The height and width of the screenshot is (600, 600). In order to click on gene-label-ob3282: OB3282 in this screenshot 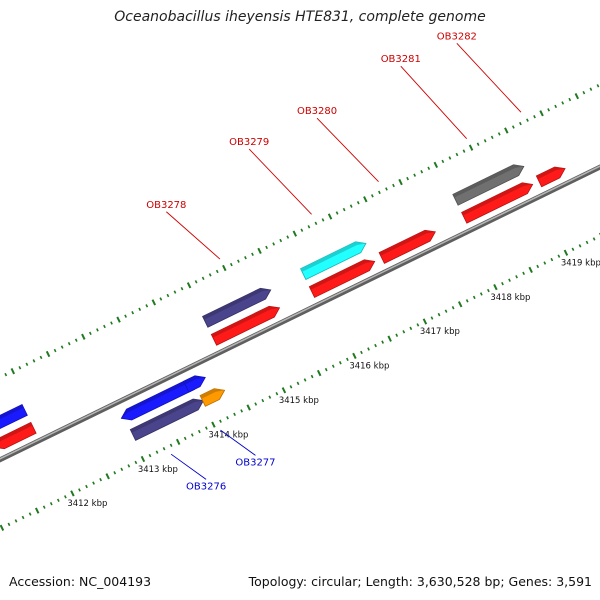, I will do `click(479, 72)`.